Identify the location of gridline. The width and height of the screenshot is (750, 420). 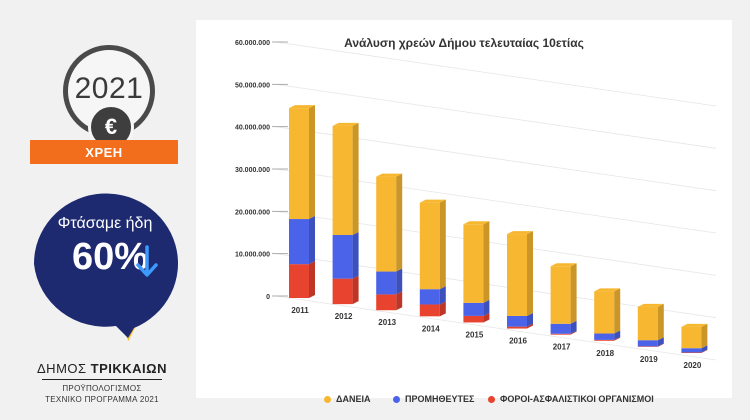
(496, 116).